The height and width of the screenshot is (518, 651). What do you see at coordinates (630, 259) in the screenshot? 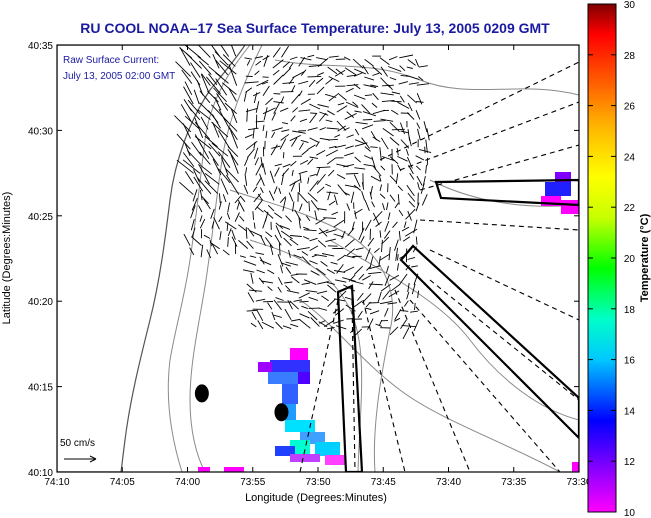
I see `colorbar-tick-label: 20` at bounding box center [630, 259].